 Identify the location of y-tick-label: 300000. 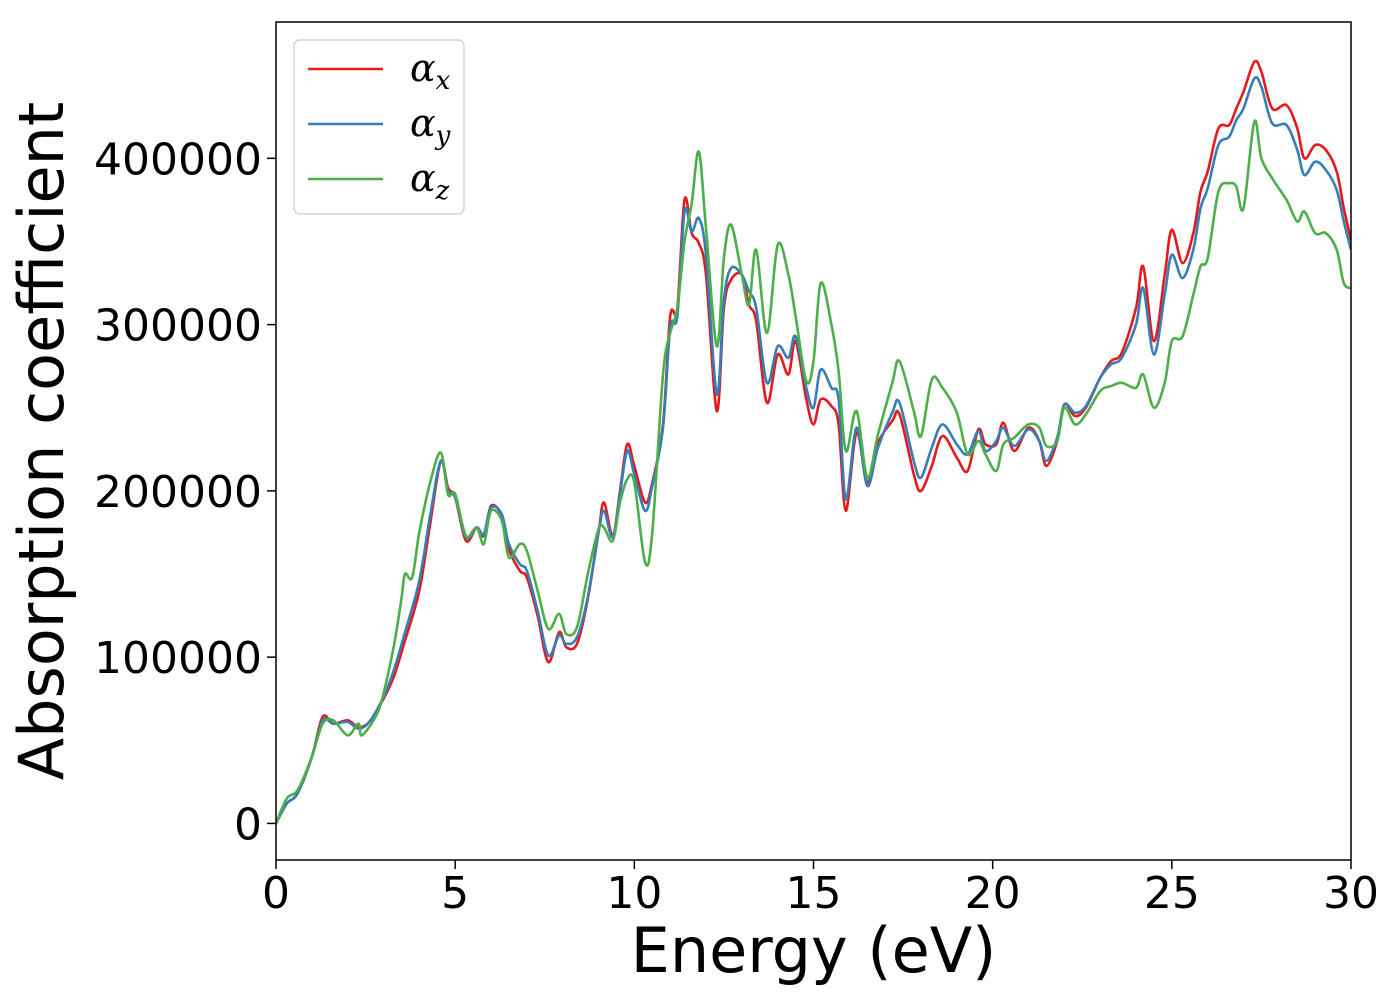
(178, 326).